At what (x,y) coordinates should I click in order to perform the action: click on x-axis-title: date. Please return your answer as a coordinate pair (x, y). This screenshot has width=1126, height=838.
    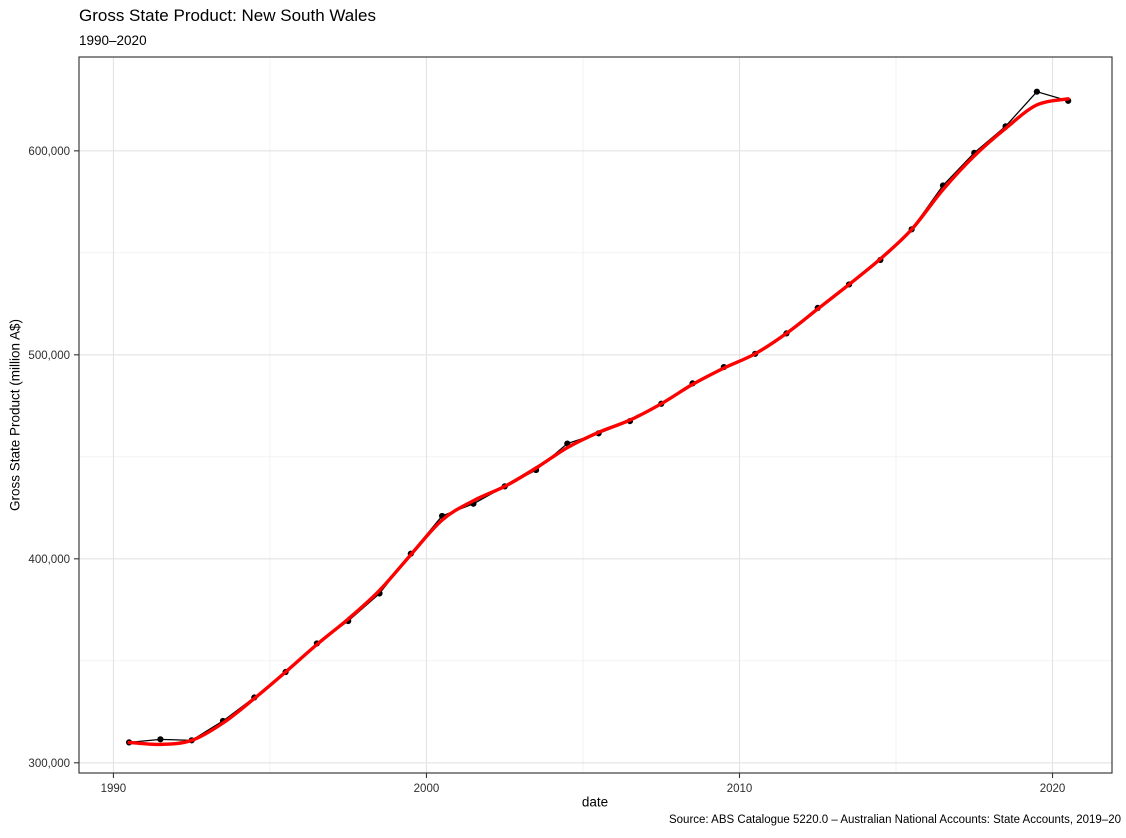
    Looking at the image, I should click on (595, 802).